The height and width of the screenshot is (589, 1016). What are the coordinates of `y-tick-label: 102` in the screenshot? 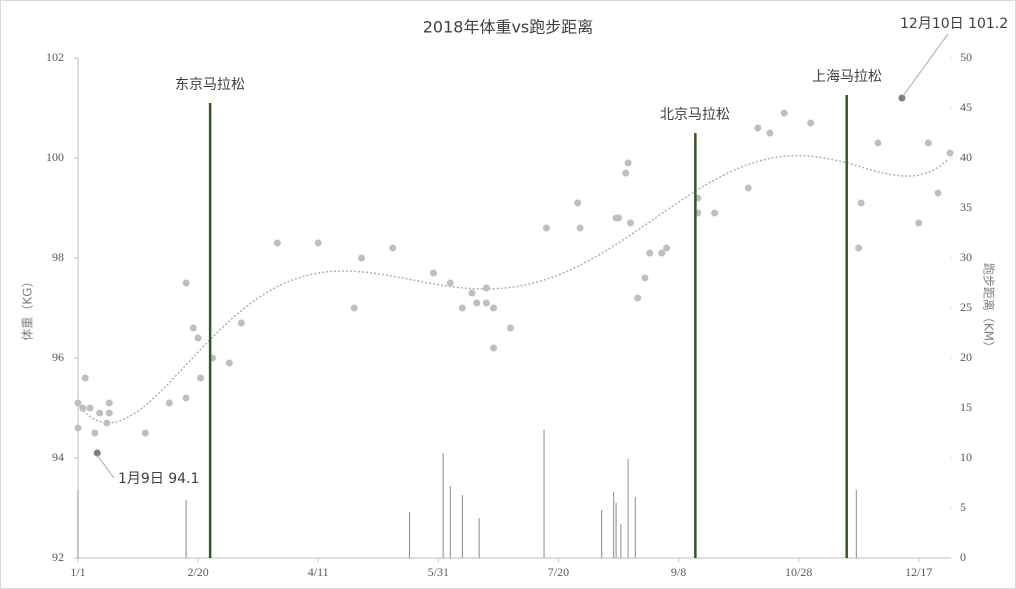 It's located at (55, 57).